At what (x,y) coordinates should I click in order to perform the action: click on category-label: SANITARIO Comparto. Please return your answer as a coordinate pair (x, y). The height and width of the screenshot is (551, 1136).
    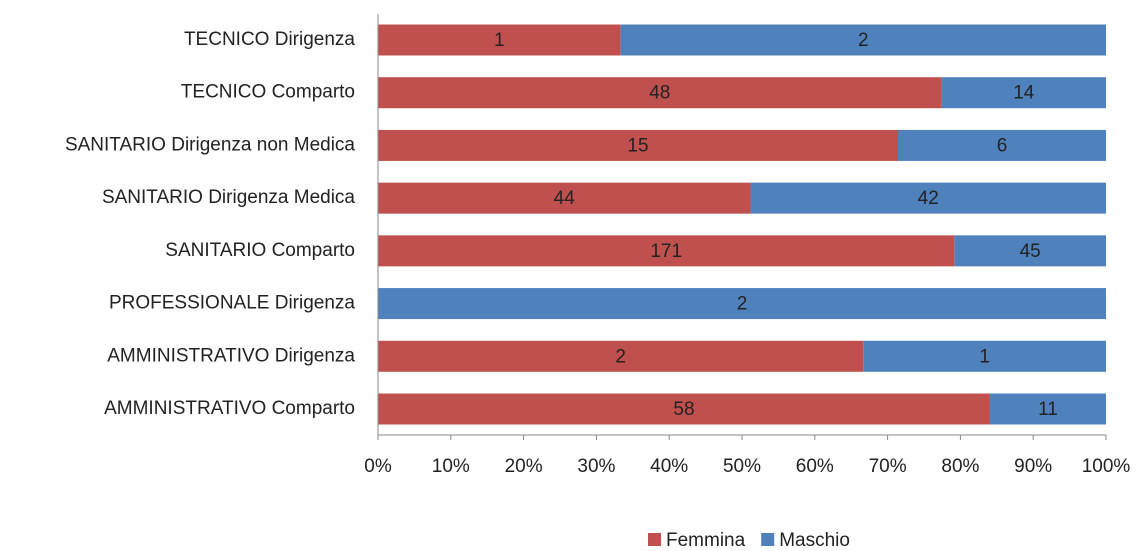
    Looking at the image, I should click on (260, 250).